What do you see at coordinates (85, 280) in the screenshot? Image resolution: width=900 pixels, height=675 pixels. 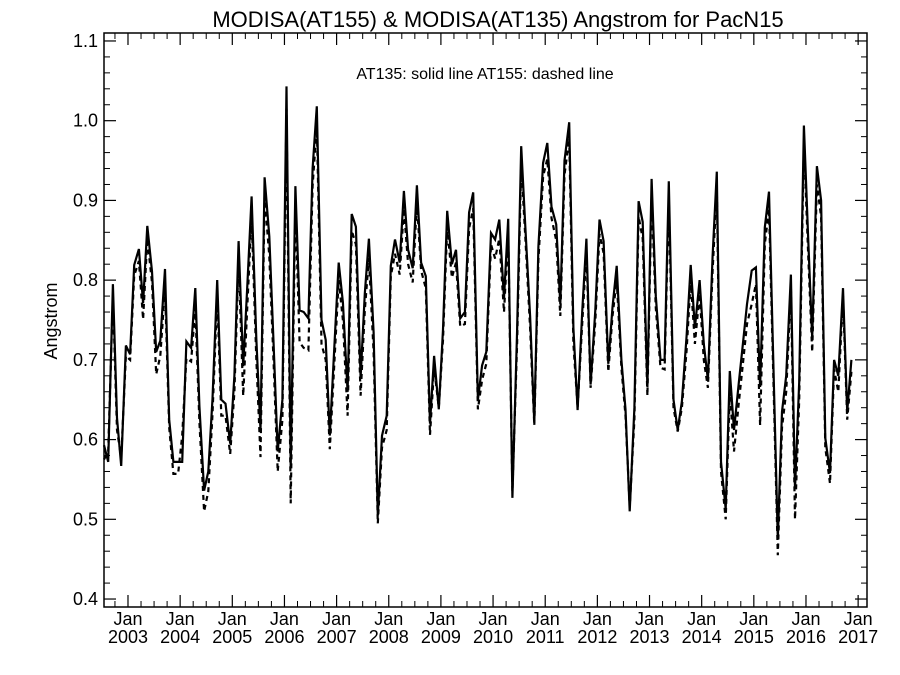 I see `y-tick-label: 0.8` at bounding box center [85, 280].